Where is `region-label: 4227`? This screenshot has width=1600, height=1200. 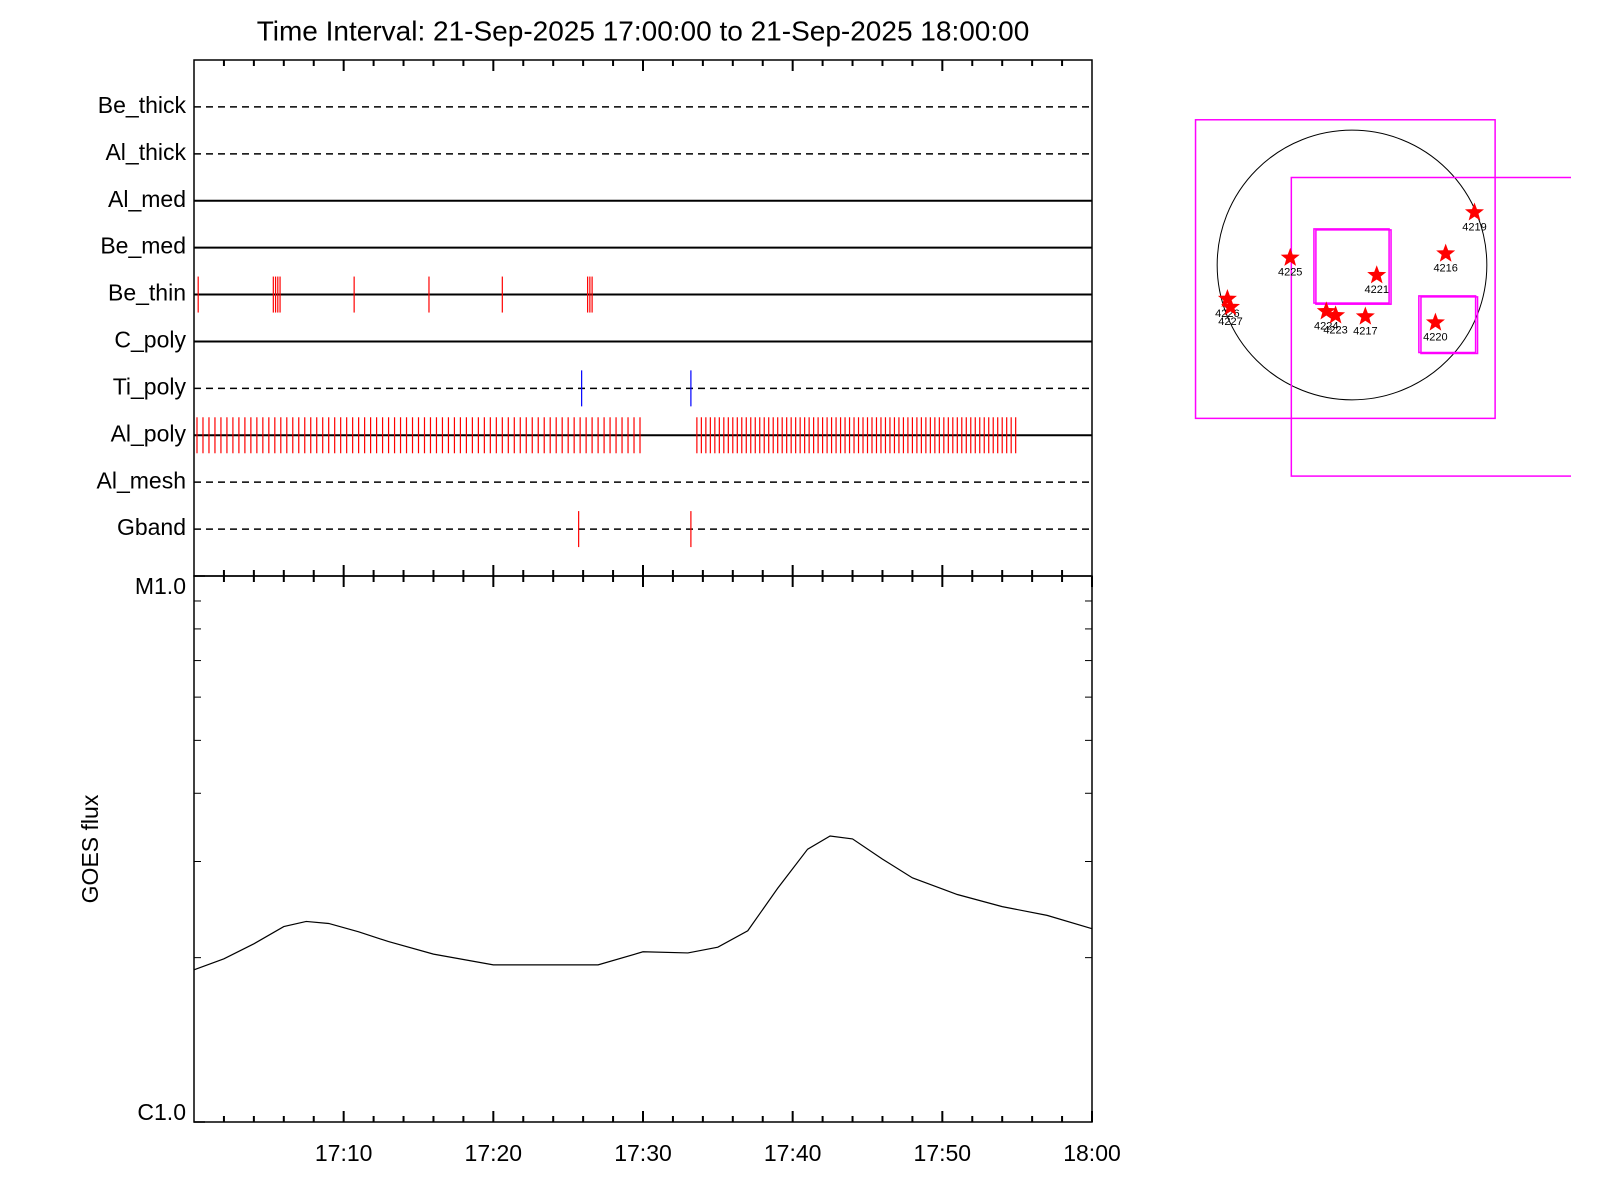
region-label: 4227 is located at coordinates (1230, 322).